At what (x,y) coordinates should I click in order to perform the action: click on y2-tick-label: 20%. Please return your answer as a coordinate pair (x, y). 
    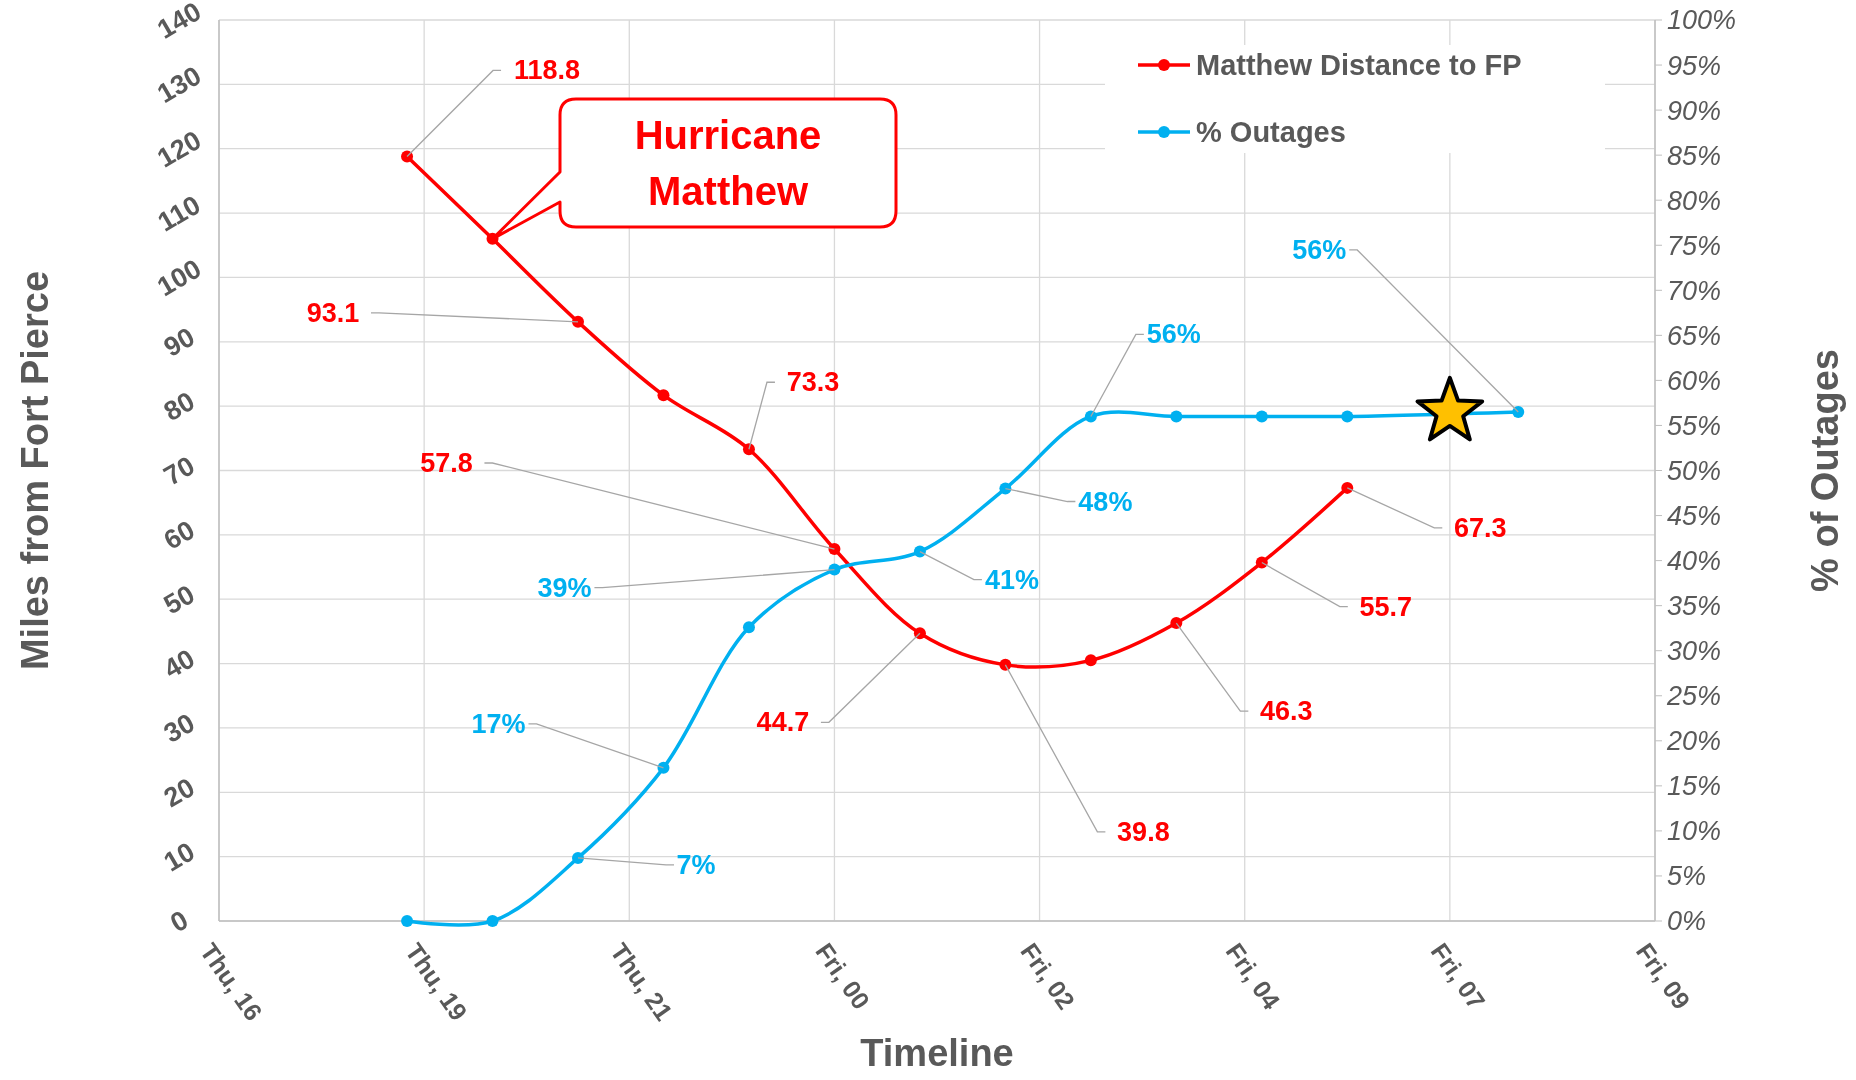
    Looking at the image, I should click on (1694, 741).